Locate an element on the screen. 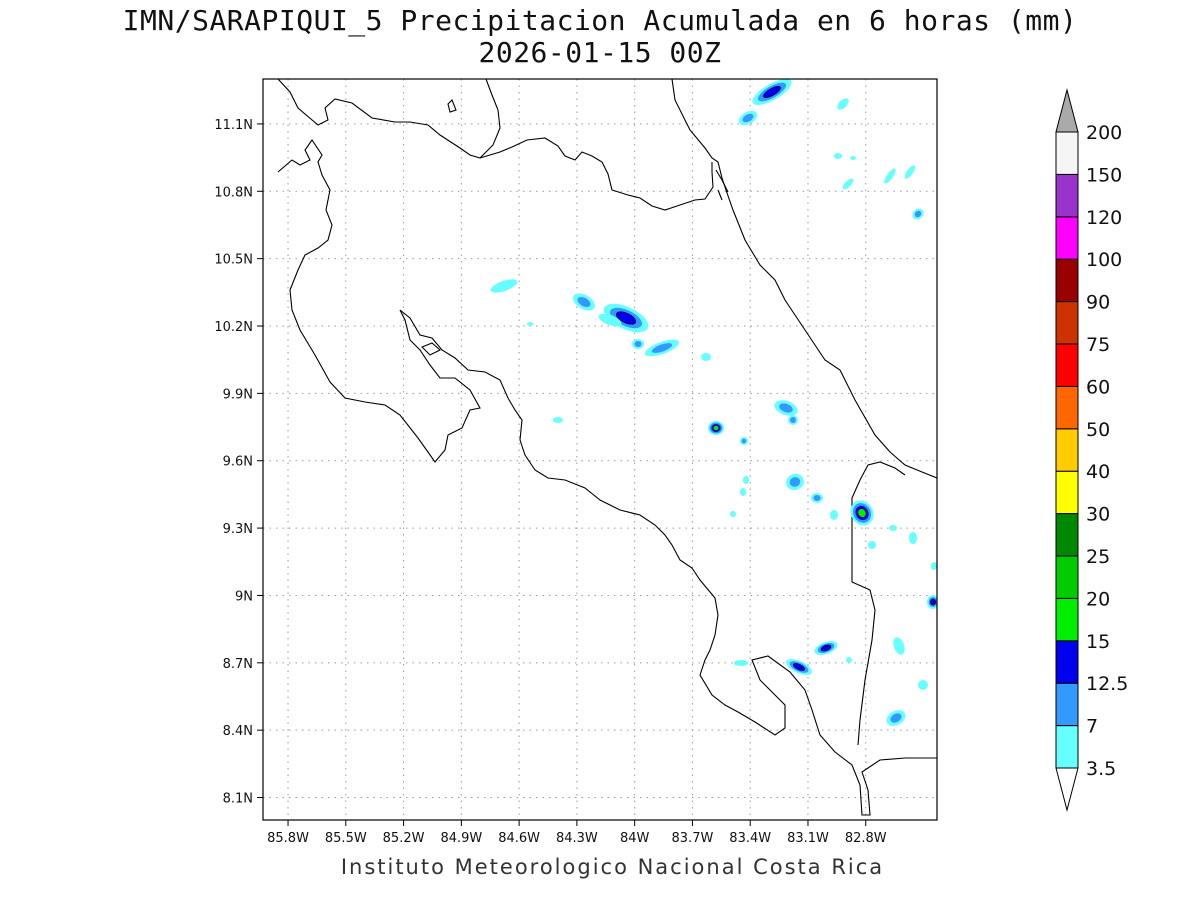 Image resolution: width=1200 pixels, height=900 pixels. coastline-nicaragua-islet is located at coordinates (452, 106).